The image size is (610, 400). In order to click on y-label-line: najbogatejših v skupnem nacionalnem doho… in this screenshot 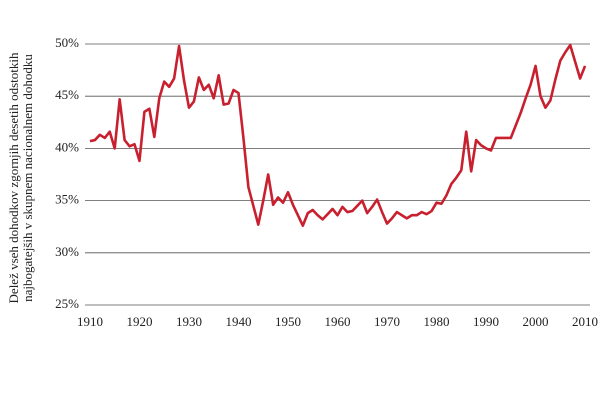, I will do `click(27, 178)`.